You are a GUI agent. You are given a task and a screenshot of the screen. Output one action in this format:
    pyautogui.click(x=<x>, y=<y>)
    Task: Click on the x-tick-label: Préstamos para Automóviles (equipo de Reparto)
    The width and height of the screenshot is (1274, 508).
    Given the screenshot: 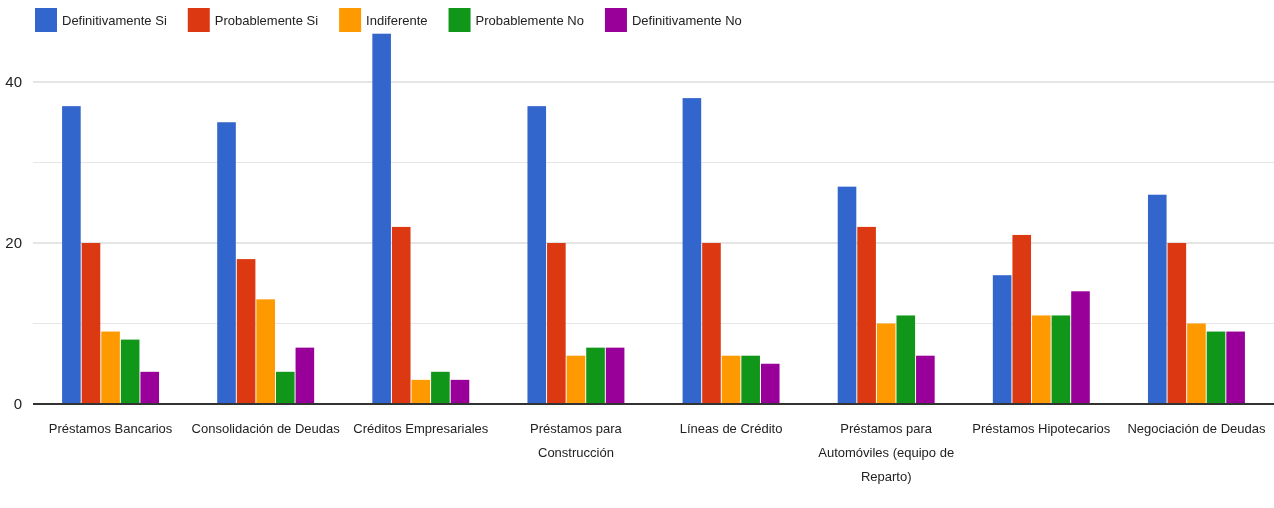 What is the action you would take?
    pyautogui.click(x=886, y=452)
    